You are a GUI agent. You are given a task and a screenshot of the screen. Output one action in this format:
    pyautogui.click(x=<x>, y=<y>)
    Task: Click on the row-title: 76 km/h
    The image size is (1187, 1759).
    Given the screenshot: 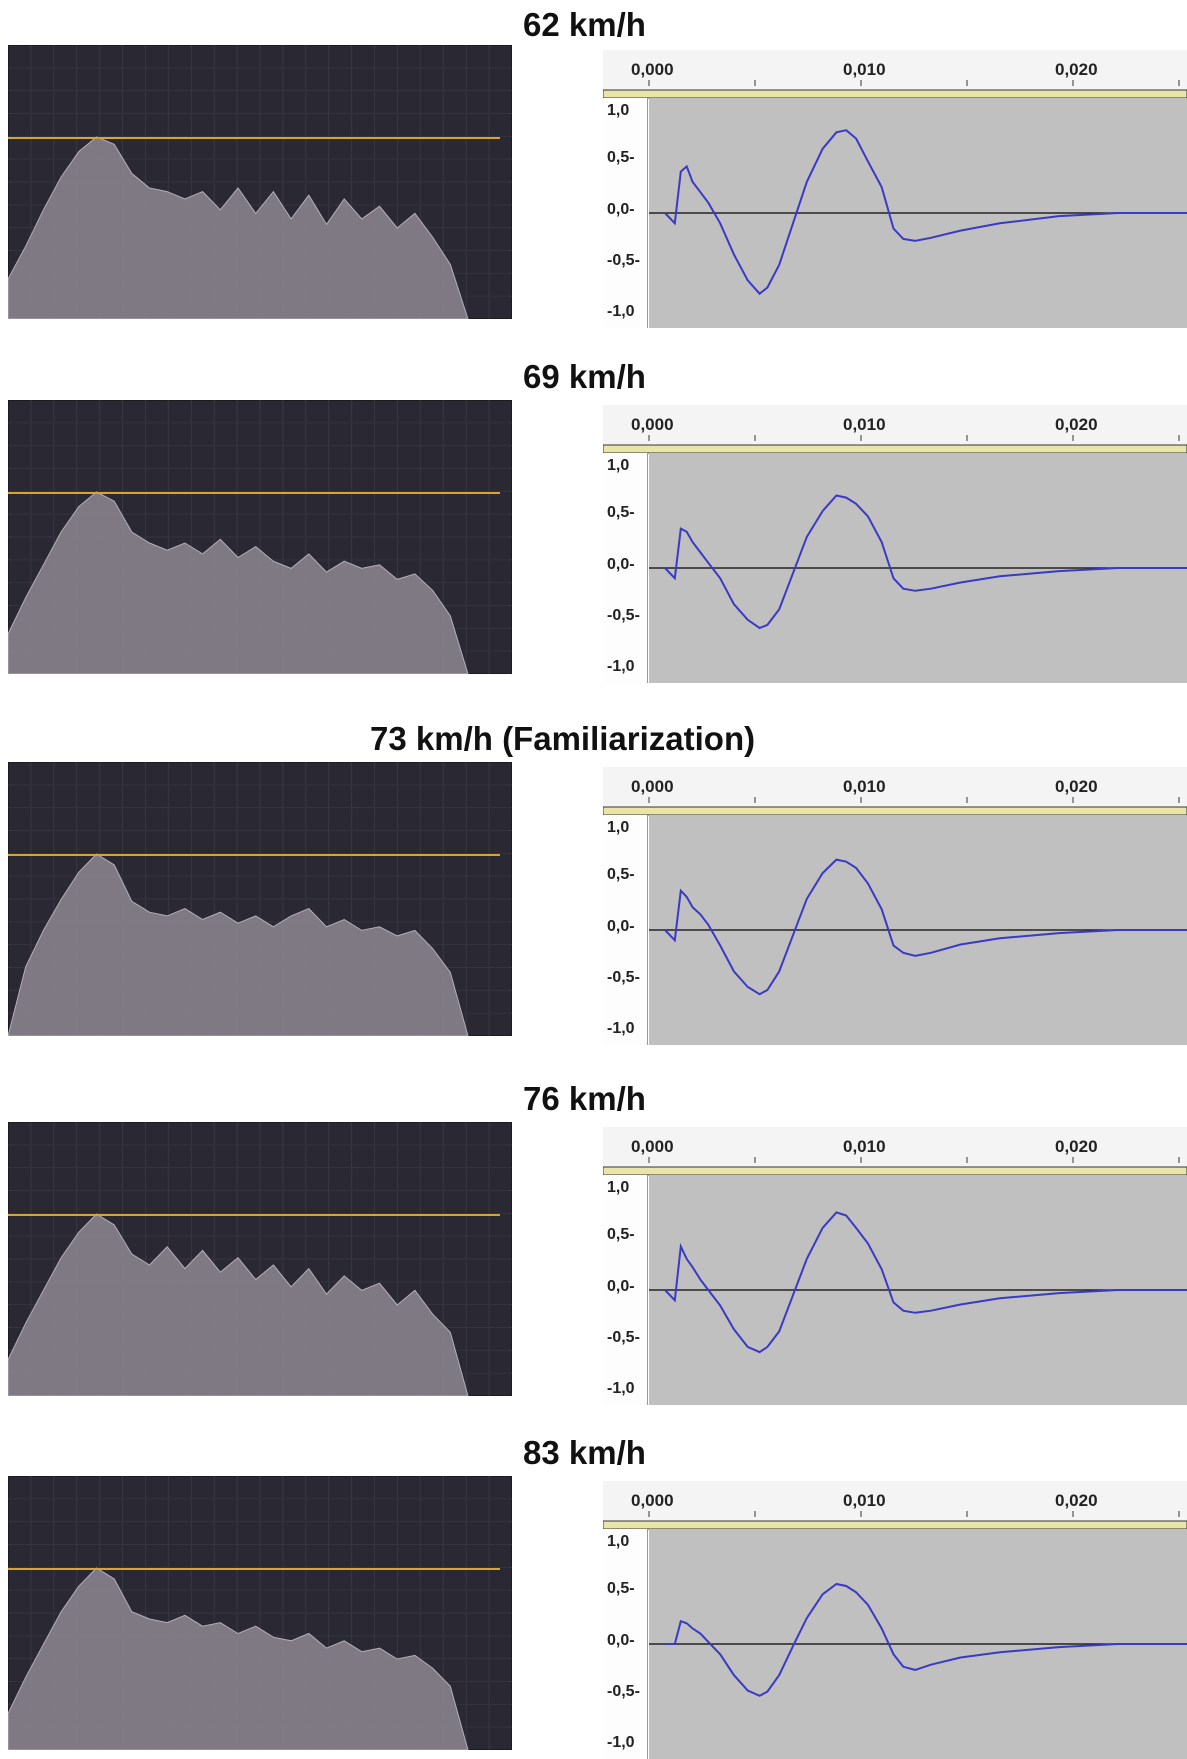 What is the action you would take?
    pyautogui.click(x=584, y=1098)
    